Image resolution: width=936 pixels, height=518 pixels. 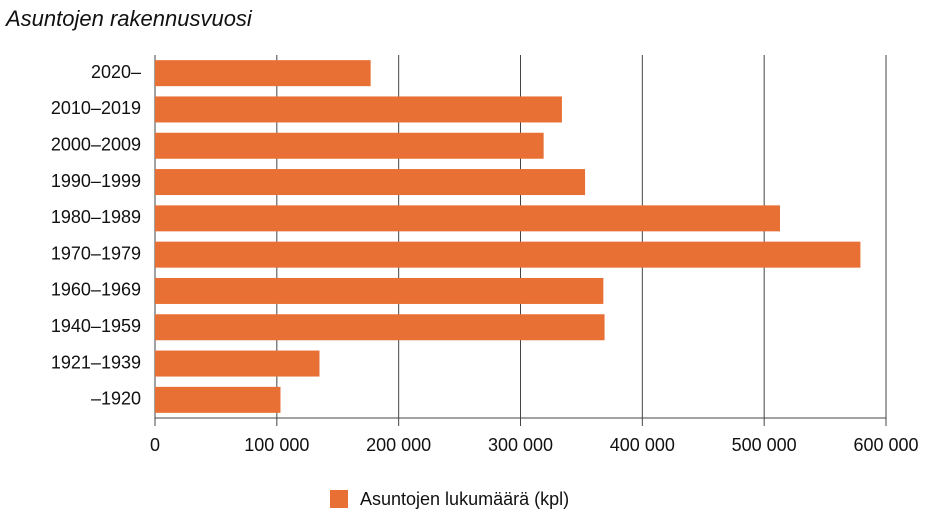 I want to click on legend-label: Asuntojen lukumäärä (kpl), so click(x=464, y=499).